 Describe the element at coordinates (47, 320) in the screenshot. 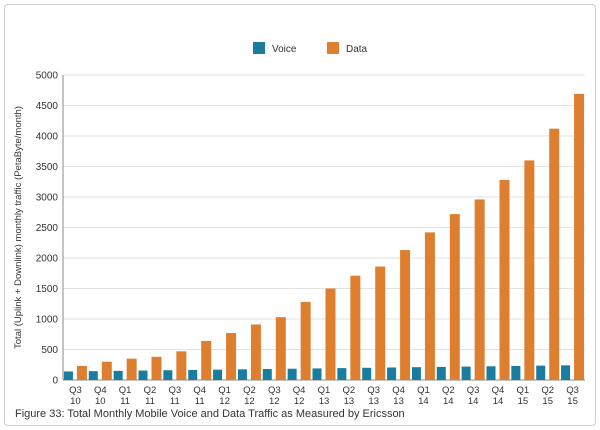

I see `y-tick-label: 1000` at that location.